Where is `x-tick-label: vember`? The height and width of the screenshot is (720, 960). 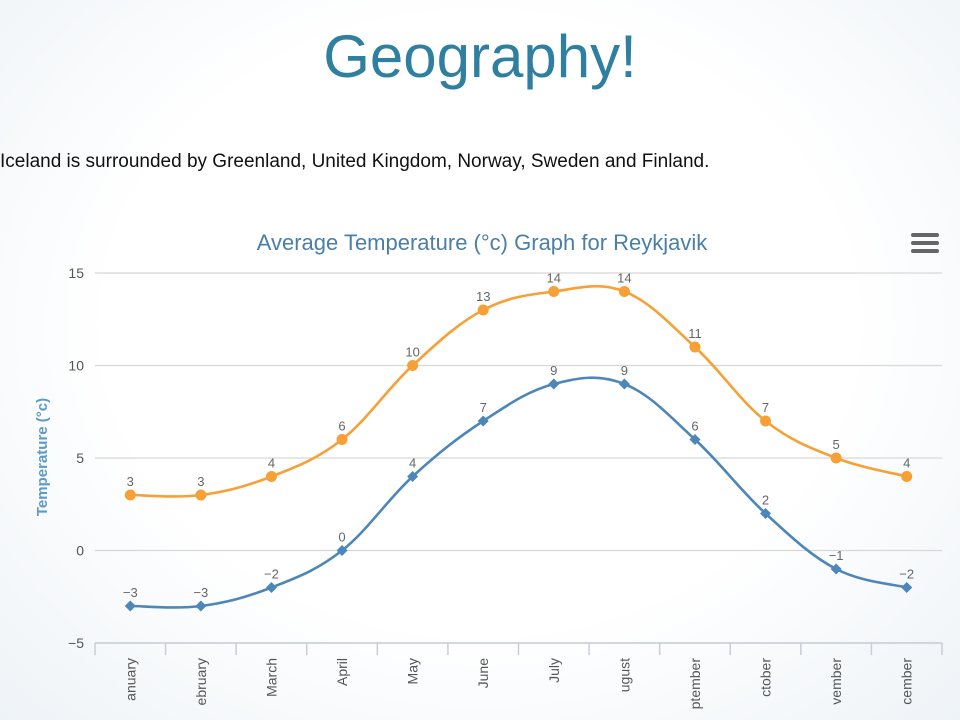
x-tick-label: vember is located at coordinates (836, 681).